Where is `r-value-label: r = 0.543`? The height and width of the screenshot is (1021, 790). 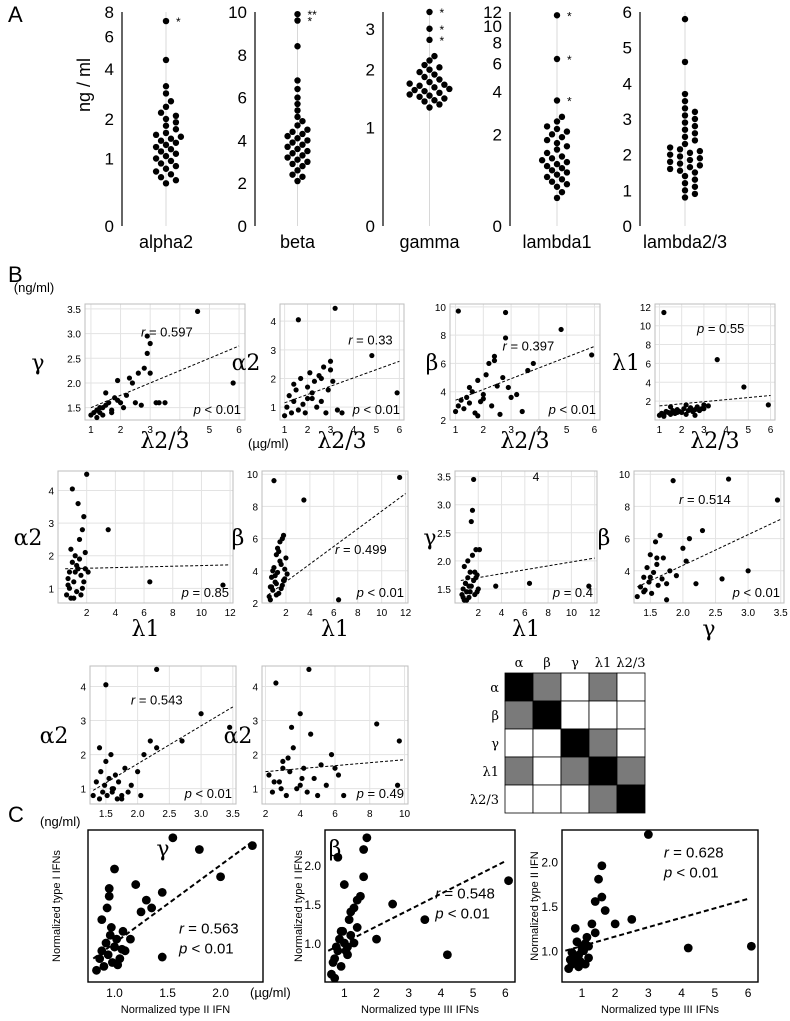 r-value-label: r = 0.543 is located at coordinates (157, 700).